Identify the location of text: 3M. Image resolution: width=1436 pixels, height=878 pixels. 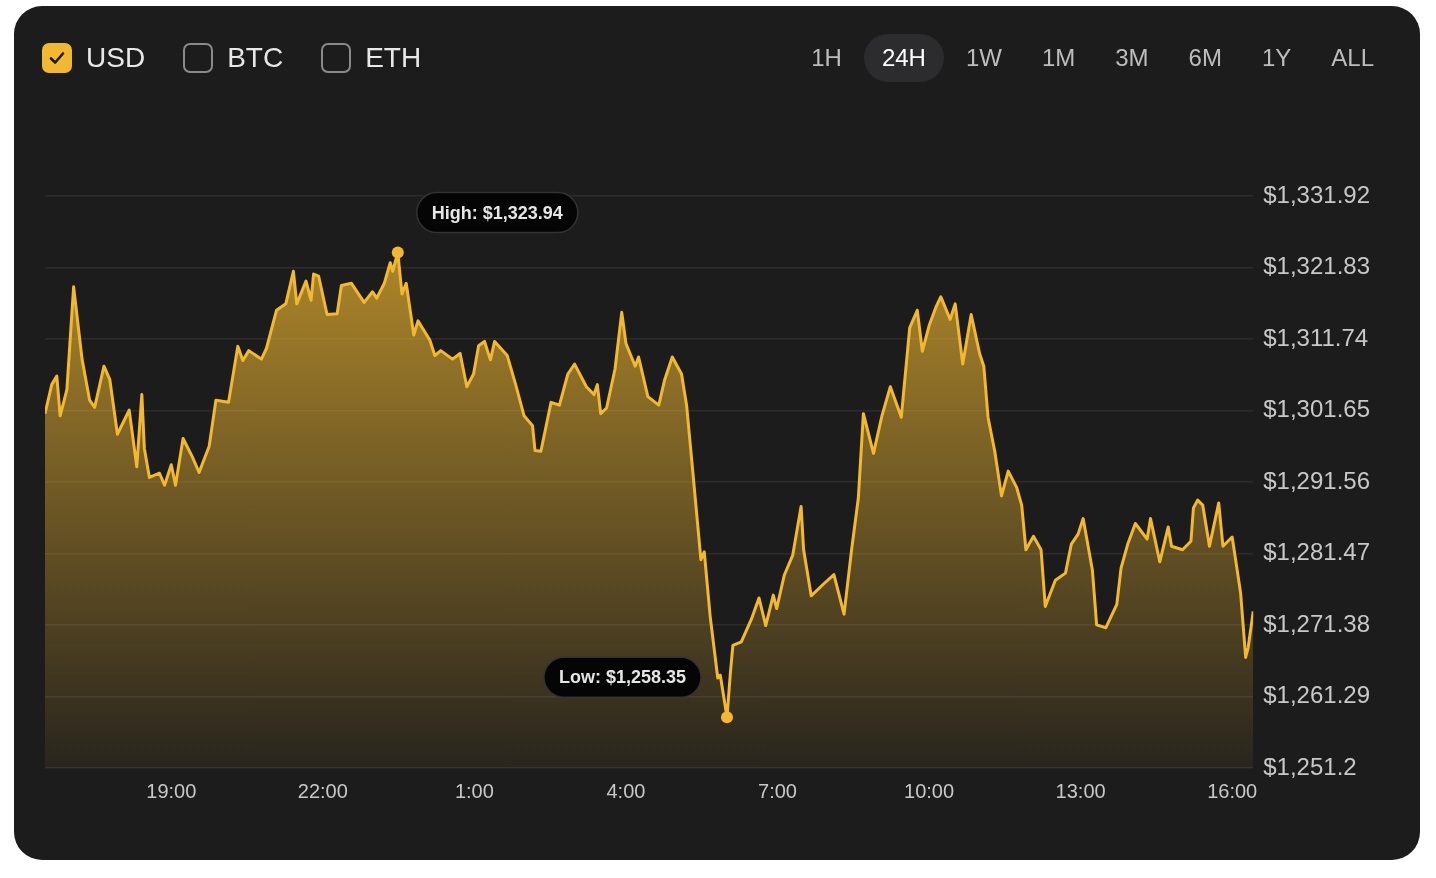
(1132, 58).